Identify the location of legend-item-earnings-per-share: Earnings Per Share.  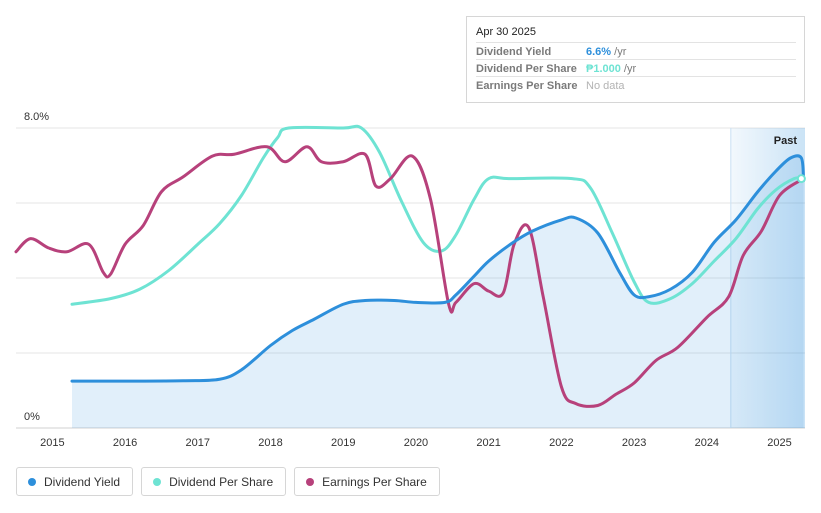
(367, 481).